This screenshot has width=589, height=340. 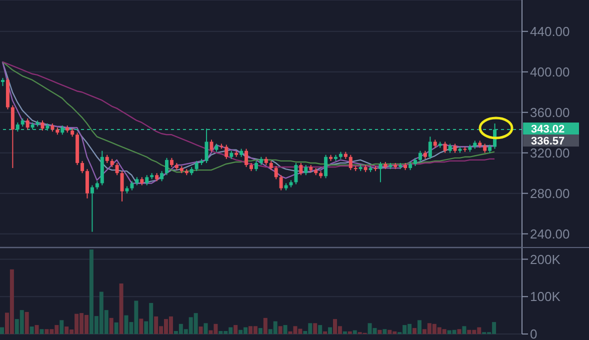 What do you see at coordinates (550, 112) in the screenshot?
I see `y-tick-label: 360.00` at bounding box center [550, 112].